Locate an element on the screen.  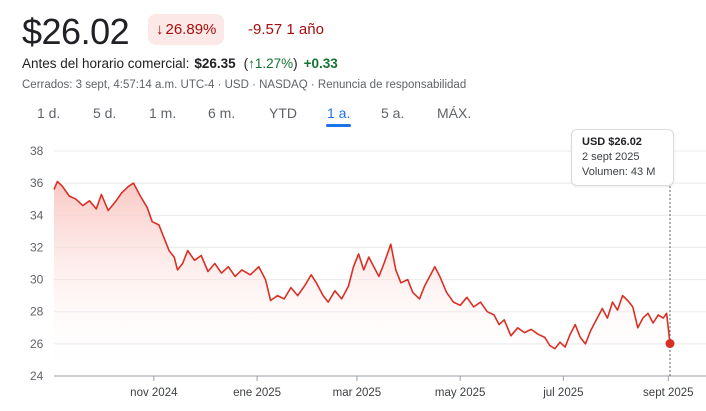
change-absolute: -9.57 1 año is located at coordinates (286, 29).